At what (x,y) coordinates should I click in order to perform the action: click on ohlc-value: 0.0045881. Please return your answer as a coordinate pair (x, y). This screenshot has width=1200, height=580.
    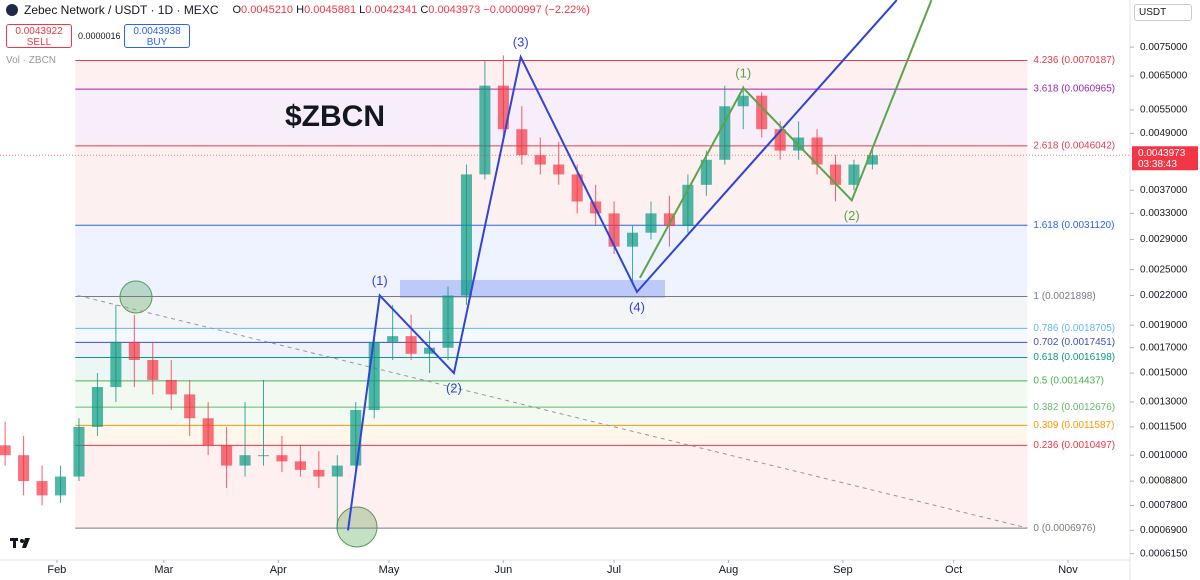
    Looking at the image, I should click on (330, 10).